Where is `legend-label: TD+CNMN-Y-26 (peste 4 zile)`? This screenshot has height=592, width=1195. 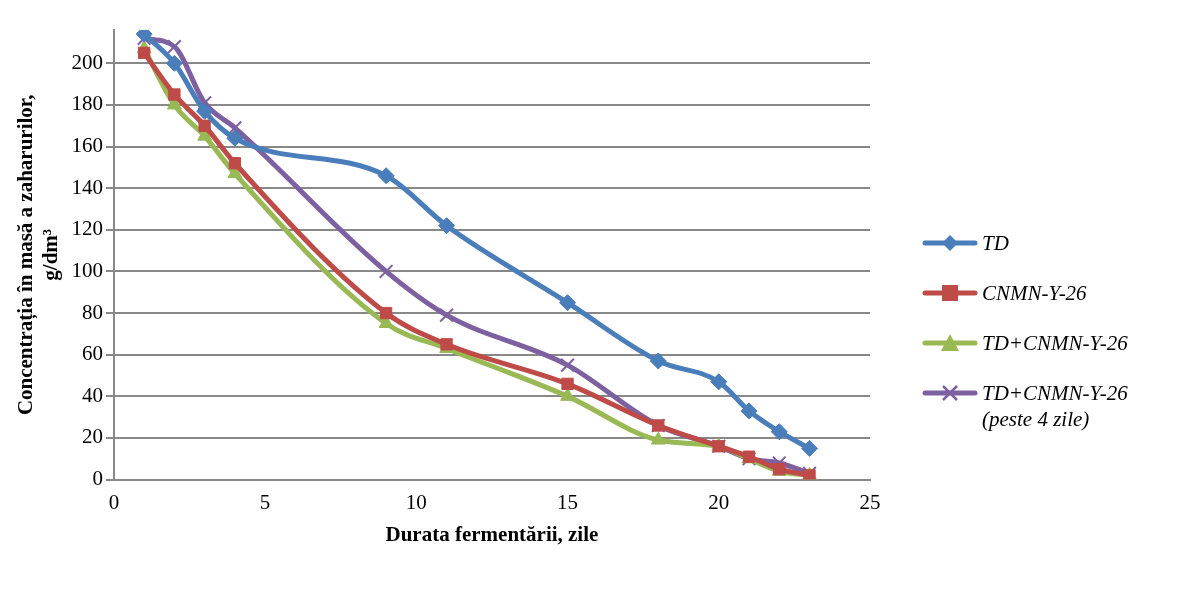 legend-label: TD+CNMN-Y-26 (peste 4 zile) is located at coordinates (1055, 406).